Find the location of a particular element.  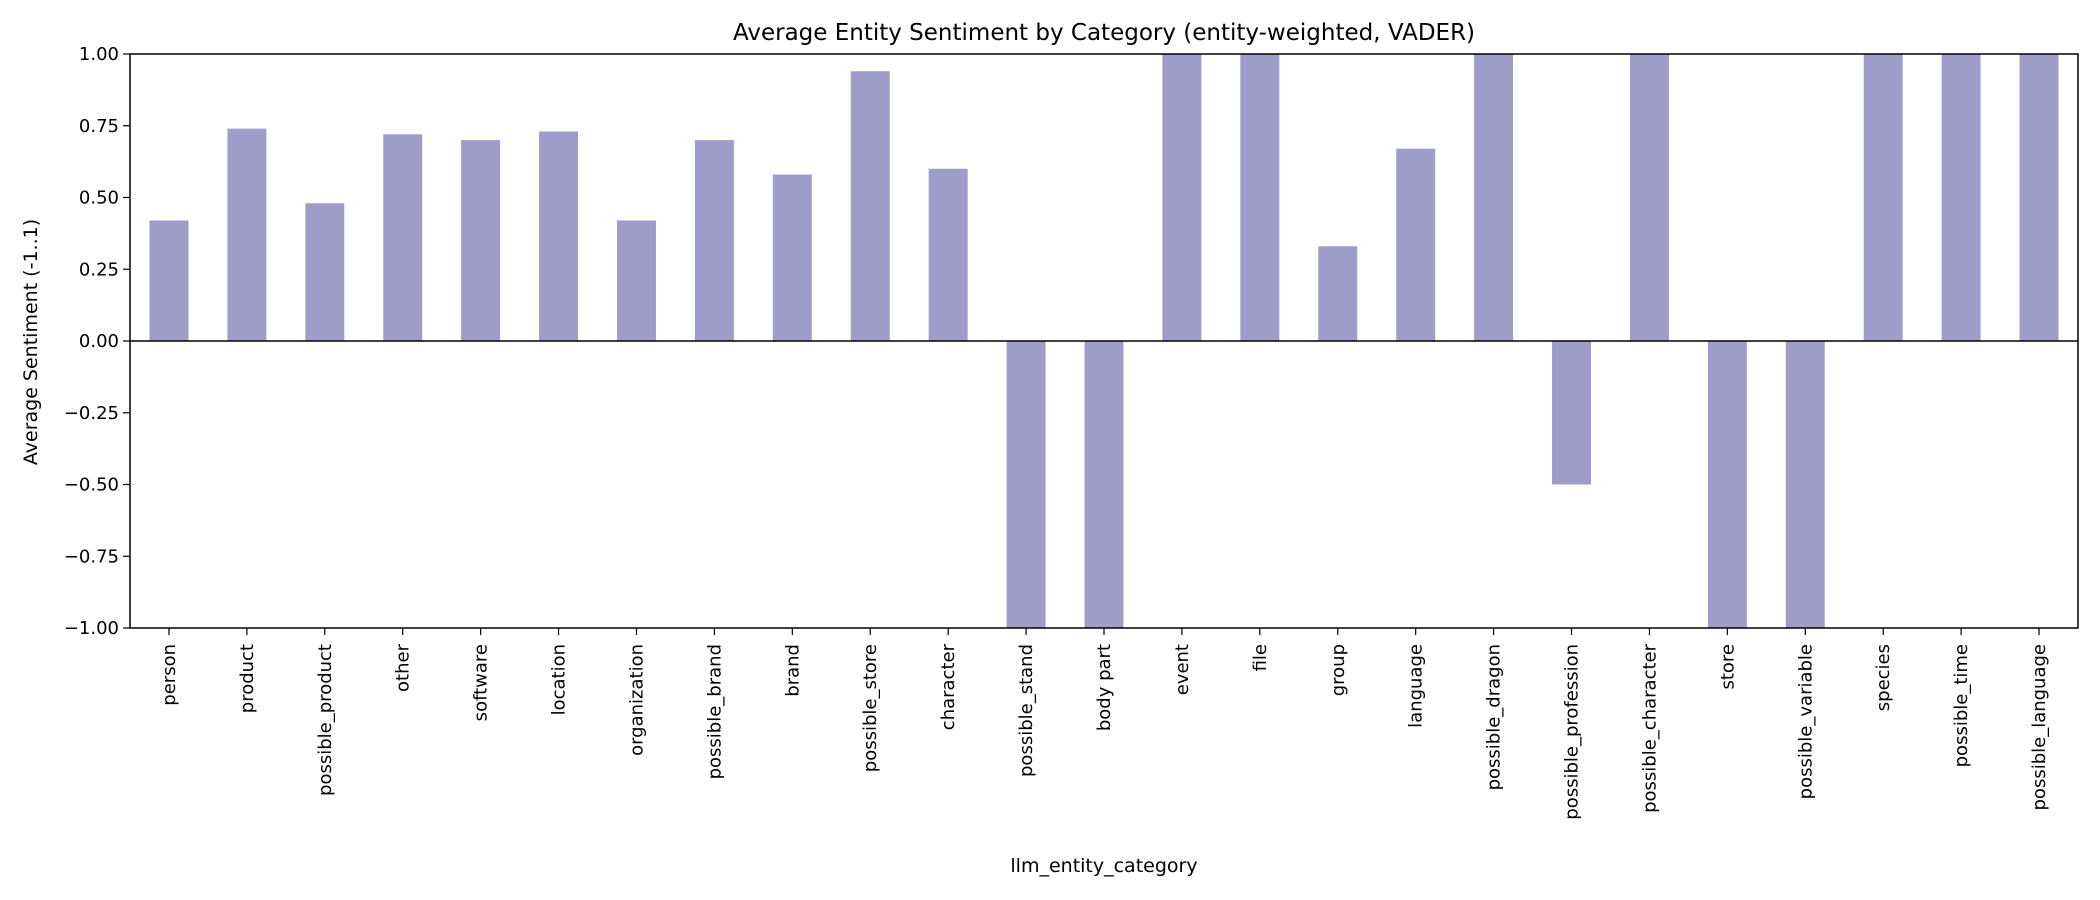

x-tick-label: character is located at coordinates (948, 686).